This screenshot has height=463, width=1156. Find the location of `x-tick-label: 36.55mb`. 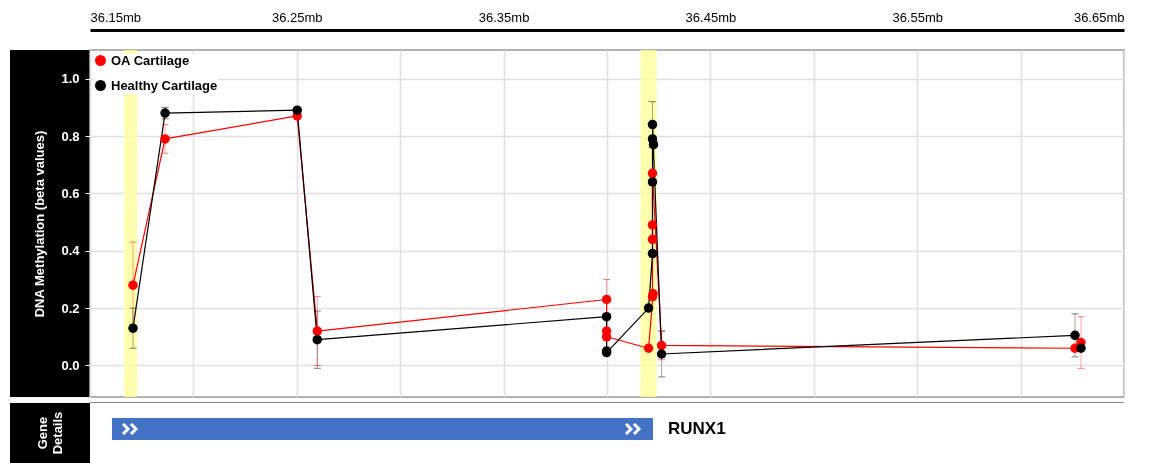

x-tick-label: 36.55mb is located at coordinates (917, 17).